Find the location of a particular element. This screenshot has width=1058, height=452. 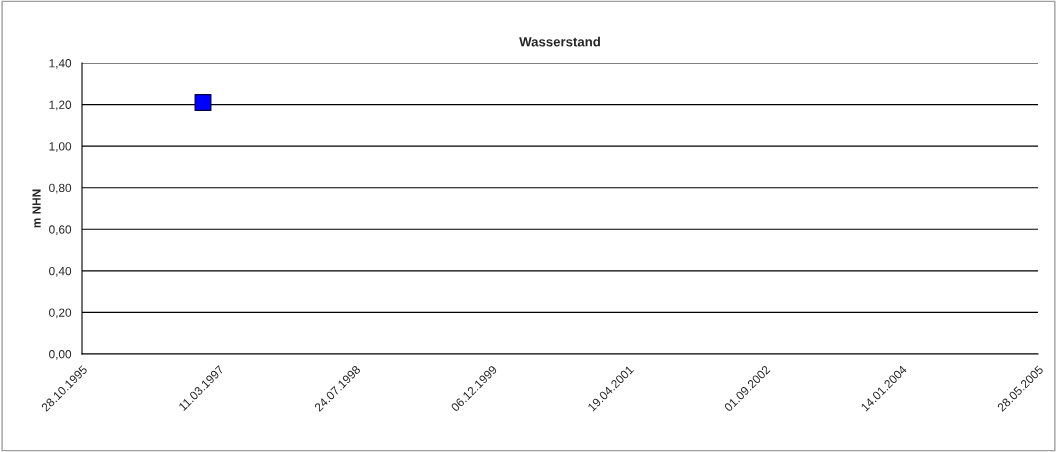

y-tick-label: 0,40 is located at coordinates (60, 271).